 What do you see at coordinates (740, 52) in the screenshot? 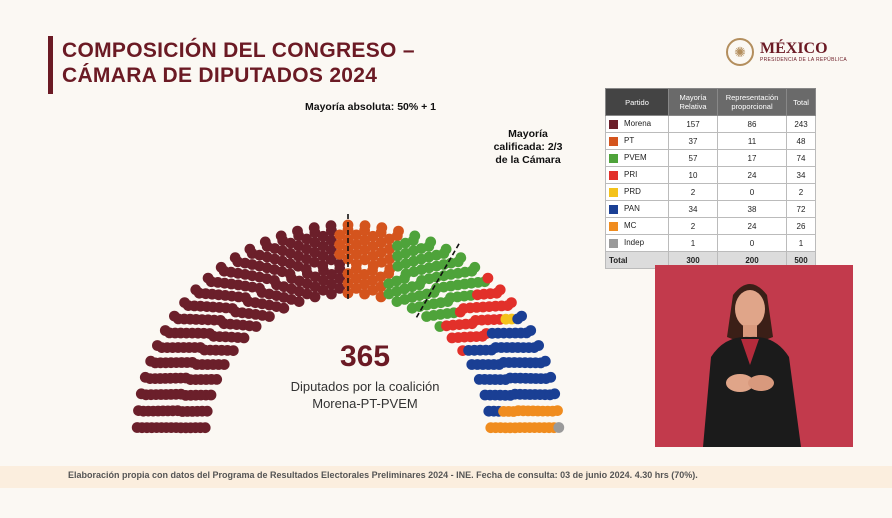
I see `seal-icon: ✺` at bounding box center [740, 52].